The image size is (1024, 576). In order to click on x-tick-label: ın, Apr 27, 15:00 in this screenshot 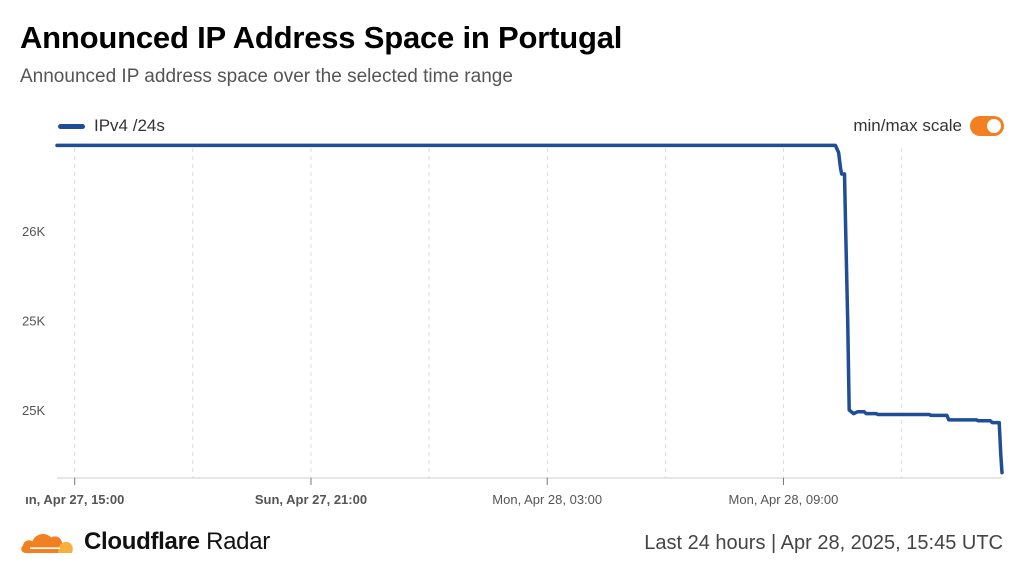, I will do `click(74, 499)`.